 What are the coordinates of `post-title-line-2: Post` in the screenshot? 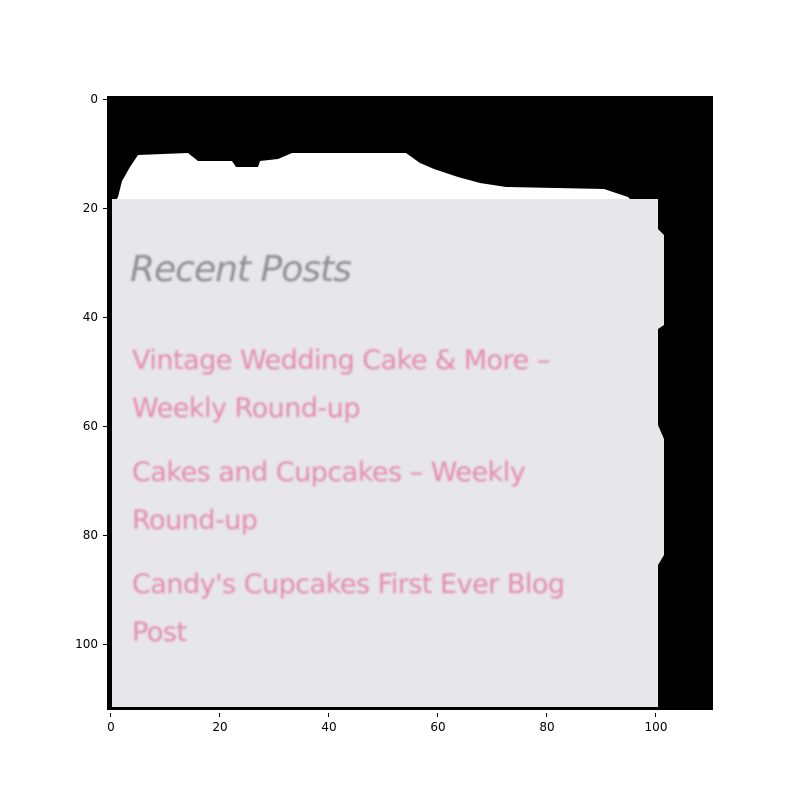 It's located at (159, 632).